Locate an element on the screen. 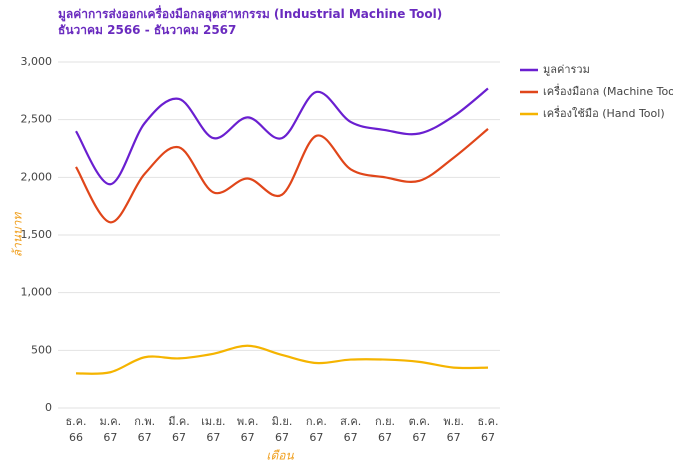 The height and width of the screenshot is (464, 673). y-tick-label: 1,000 is located at coordinates (37, 292).